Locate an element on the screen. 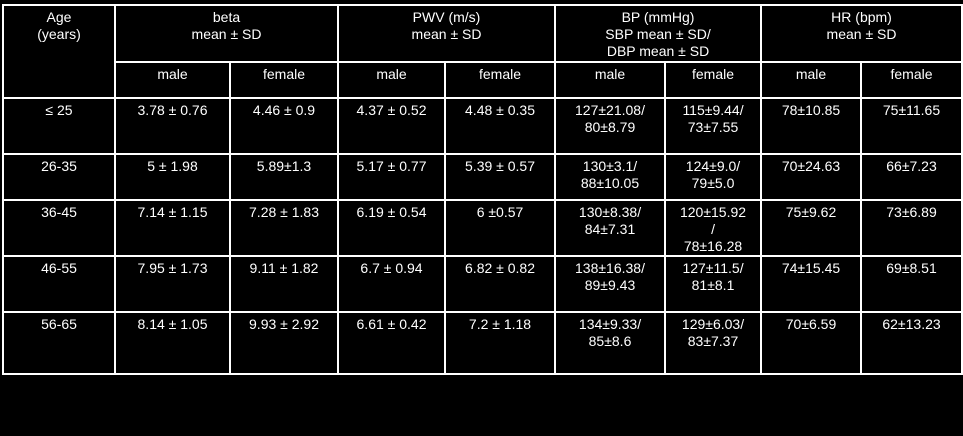  cell-bp-female-dbp: 83±7.37 is located at coordinates (713, 341).